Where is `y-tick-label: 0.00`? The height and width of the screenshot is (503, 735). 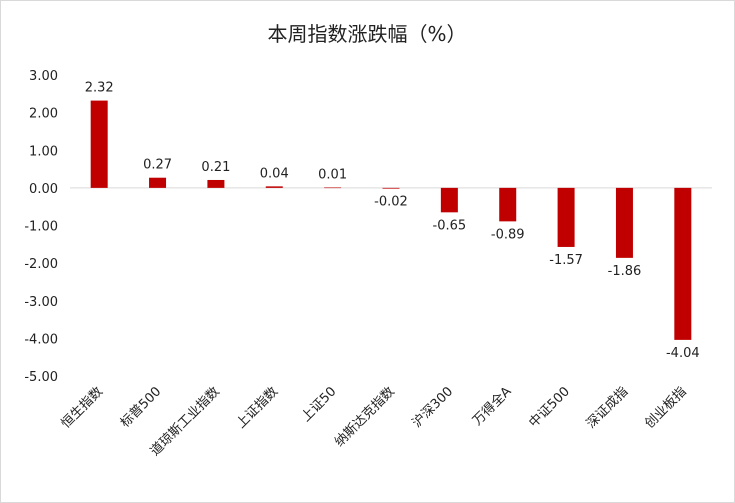
y-tick-label: 0.00 is located at coordinates (43, 189).